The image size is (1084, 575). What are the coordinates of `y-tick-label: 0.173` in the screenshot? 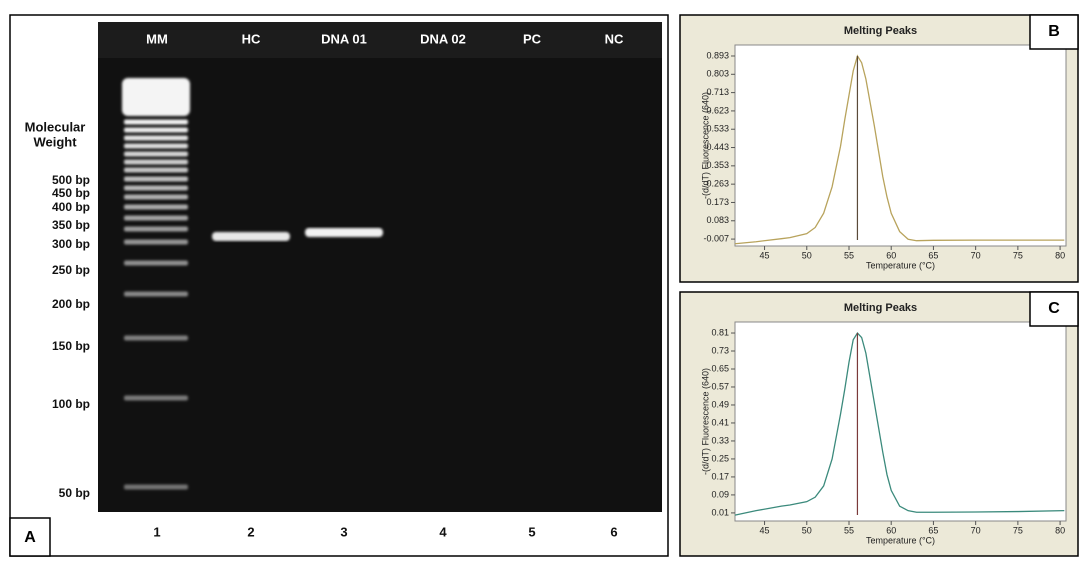 It's located at (717, 202).